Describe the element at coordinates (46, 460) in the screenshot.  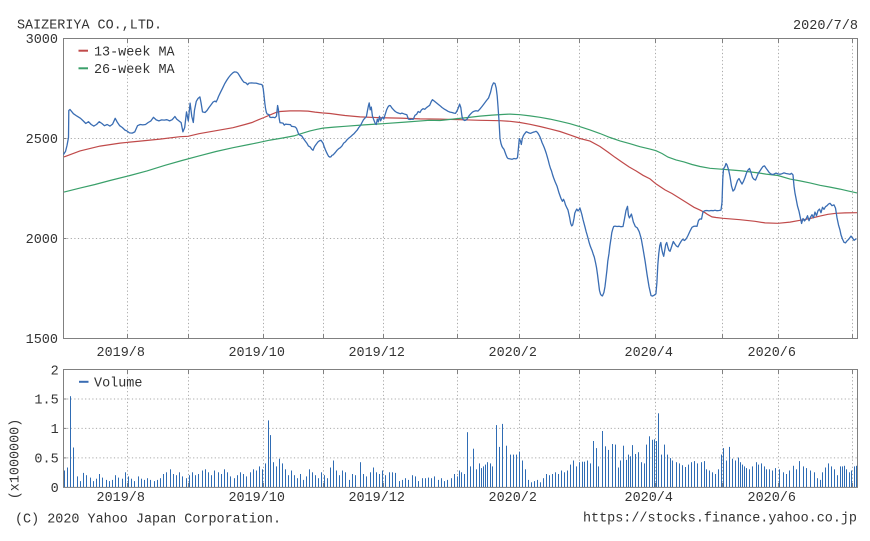
I see `svg-text: 0.5` at that location.